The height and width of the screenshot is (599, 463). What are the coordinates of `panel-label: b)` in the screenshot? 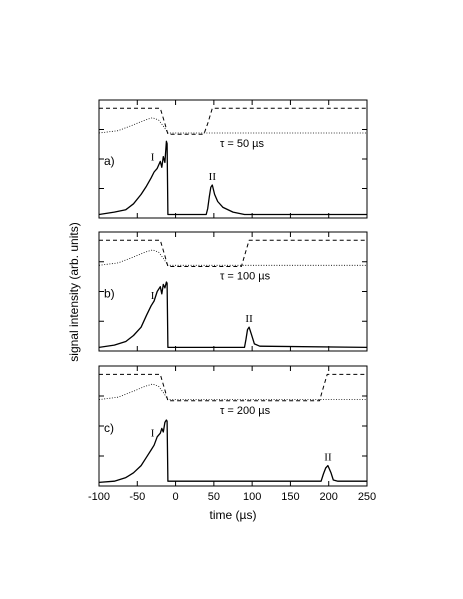 It's located at (109, 293).